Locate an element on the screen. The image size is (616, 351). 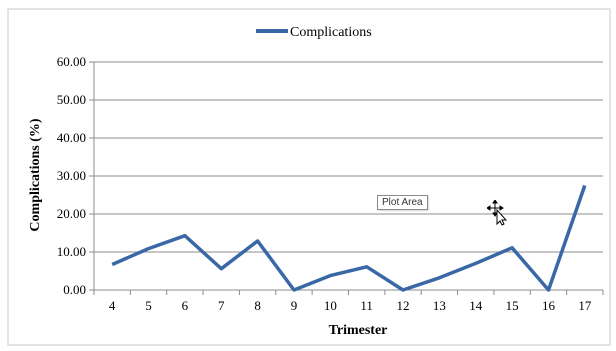
x-tick-label: 10 is located at coordinates (330, 305).